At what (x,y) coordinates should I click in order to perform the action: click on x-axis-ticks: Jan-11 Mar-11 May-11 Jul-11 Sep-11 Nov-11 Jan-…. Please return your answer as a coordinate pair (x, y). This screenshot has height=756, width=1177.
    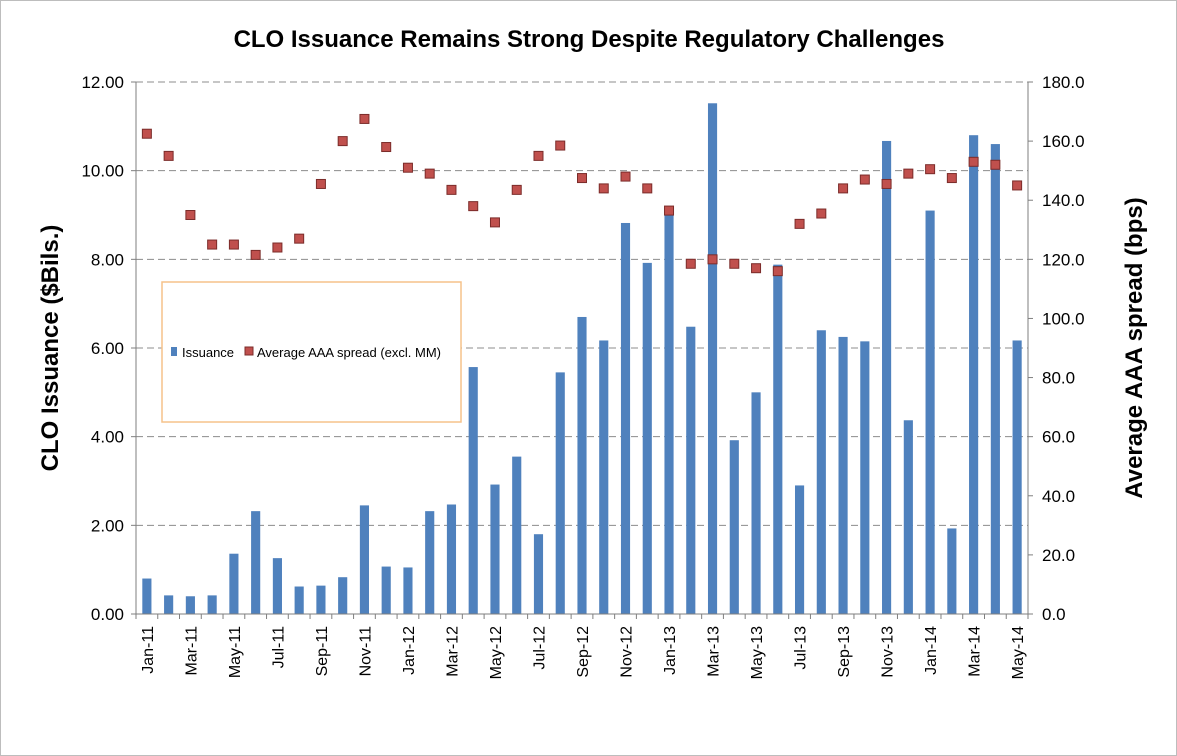
    Looking at the image, I should click on (582, 646).